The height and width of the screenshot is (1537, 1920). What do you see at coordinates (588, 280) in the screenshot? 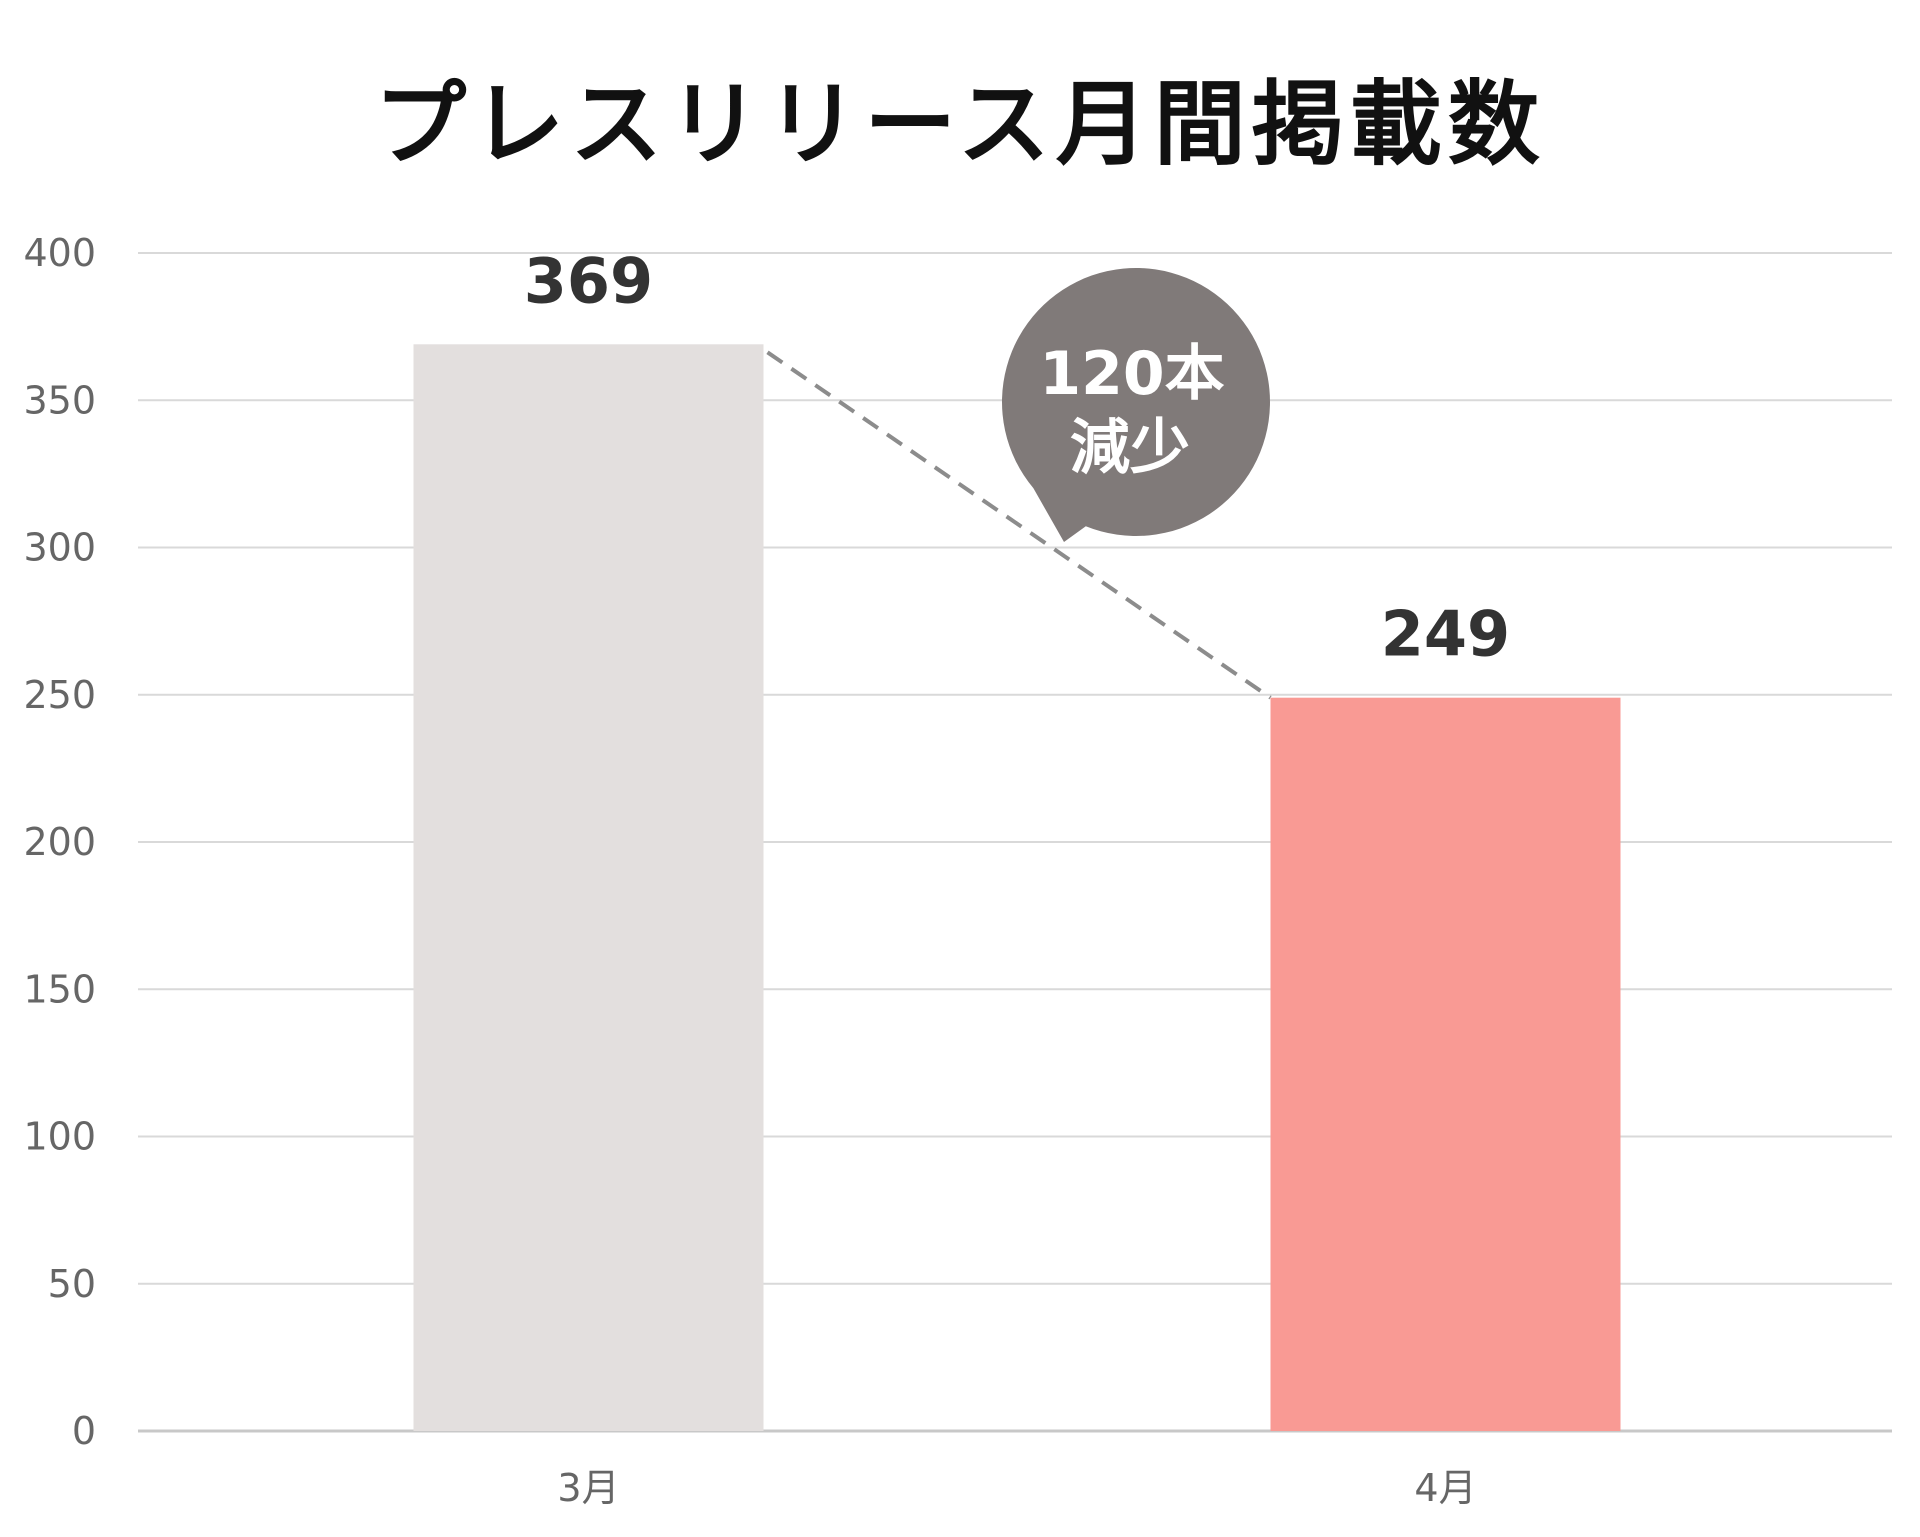
I see `data-label-march: 369` at bounding box center [588, 280].